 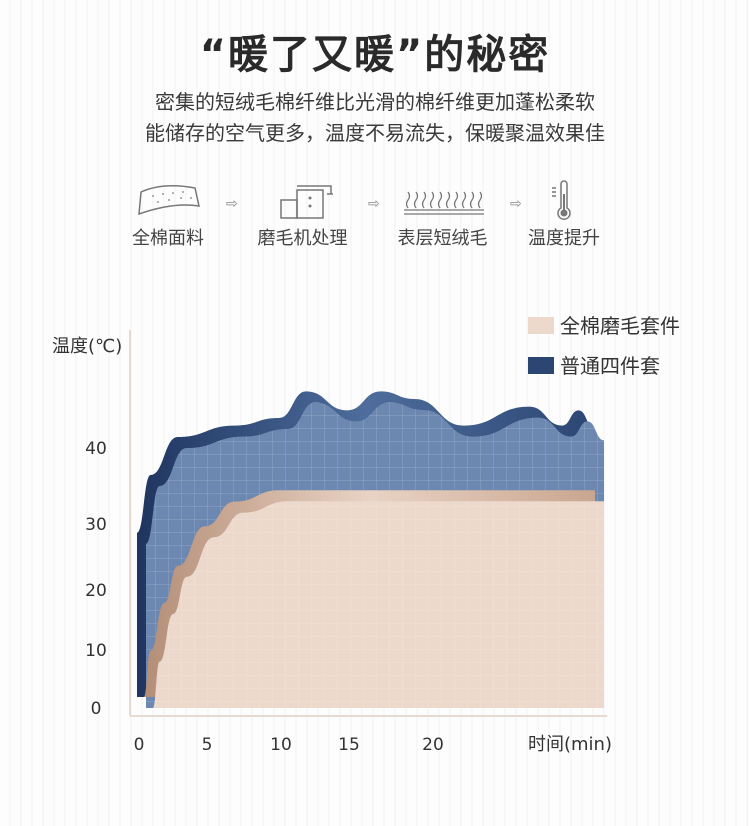 What do you see at coordinates (564, 238) in the screenshot?
I see `step-label: 温度提升` at bounding box center [564, 238].